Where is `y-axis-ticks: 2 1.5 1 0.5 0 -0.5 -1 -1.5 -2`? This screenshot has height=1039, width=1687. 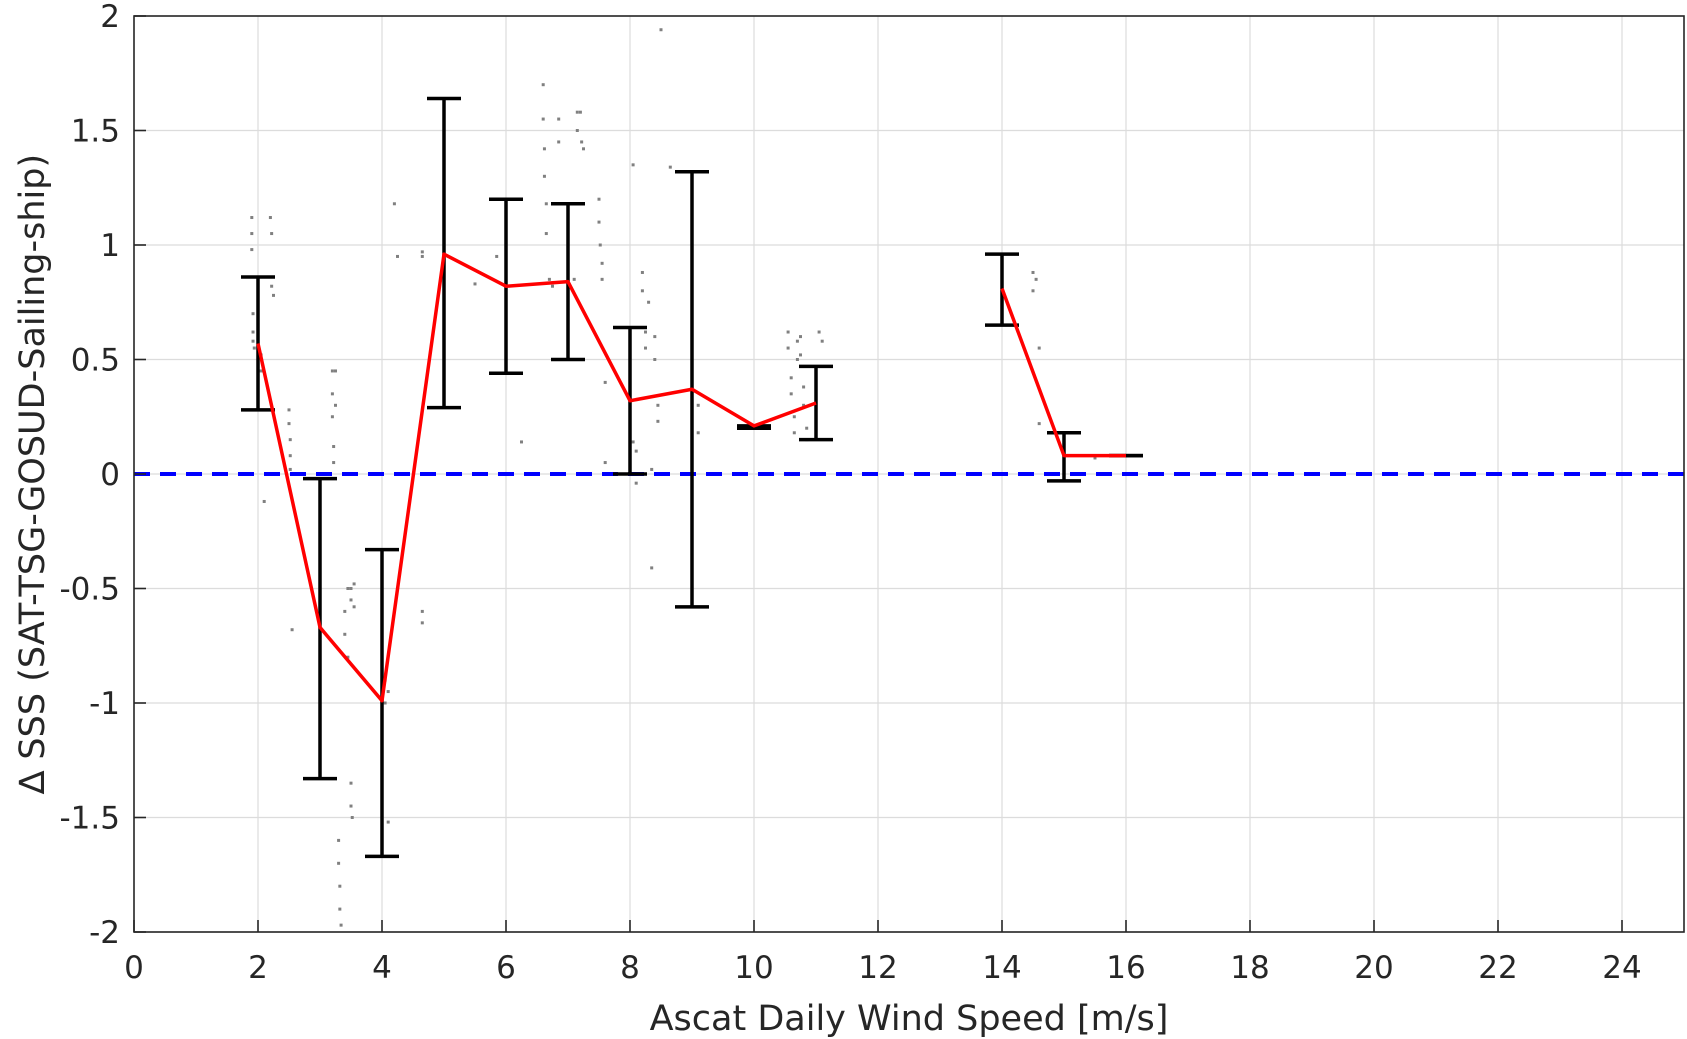 y-axis-ticks: 2 1.5 1 0.5 0 -0.5 -1 -1.5 -2 is located at coordinates (103, 475).